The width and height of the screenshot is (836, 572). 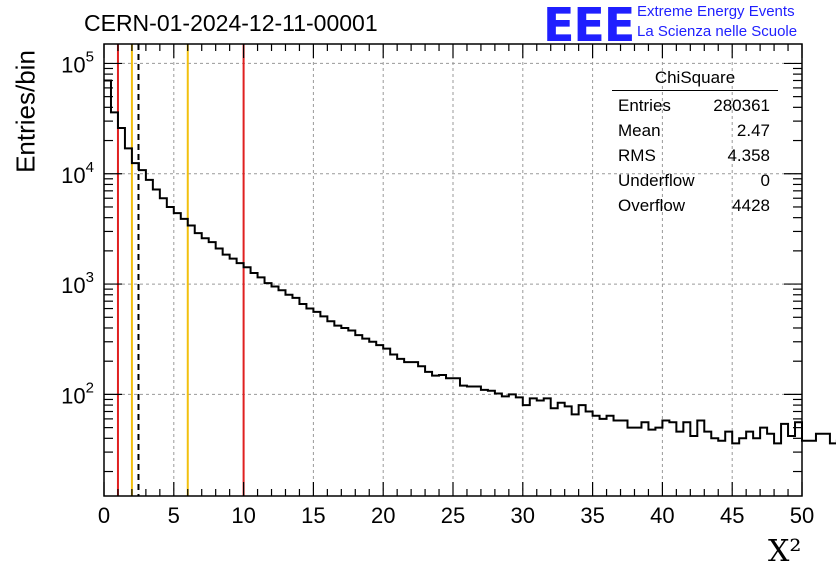 I want to click on stats-row-overflow: Overflow 4428, so click(x=695, y=205).